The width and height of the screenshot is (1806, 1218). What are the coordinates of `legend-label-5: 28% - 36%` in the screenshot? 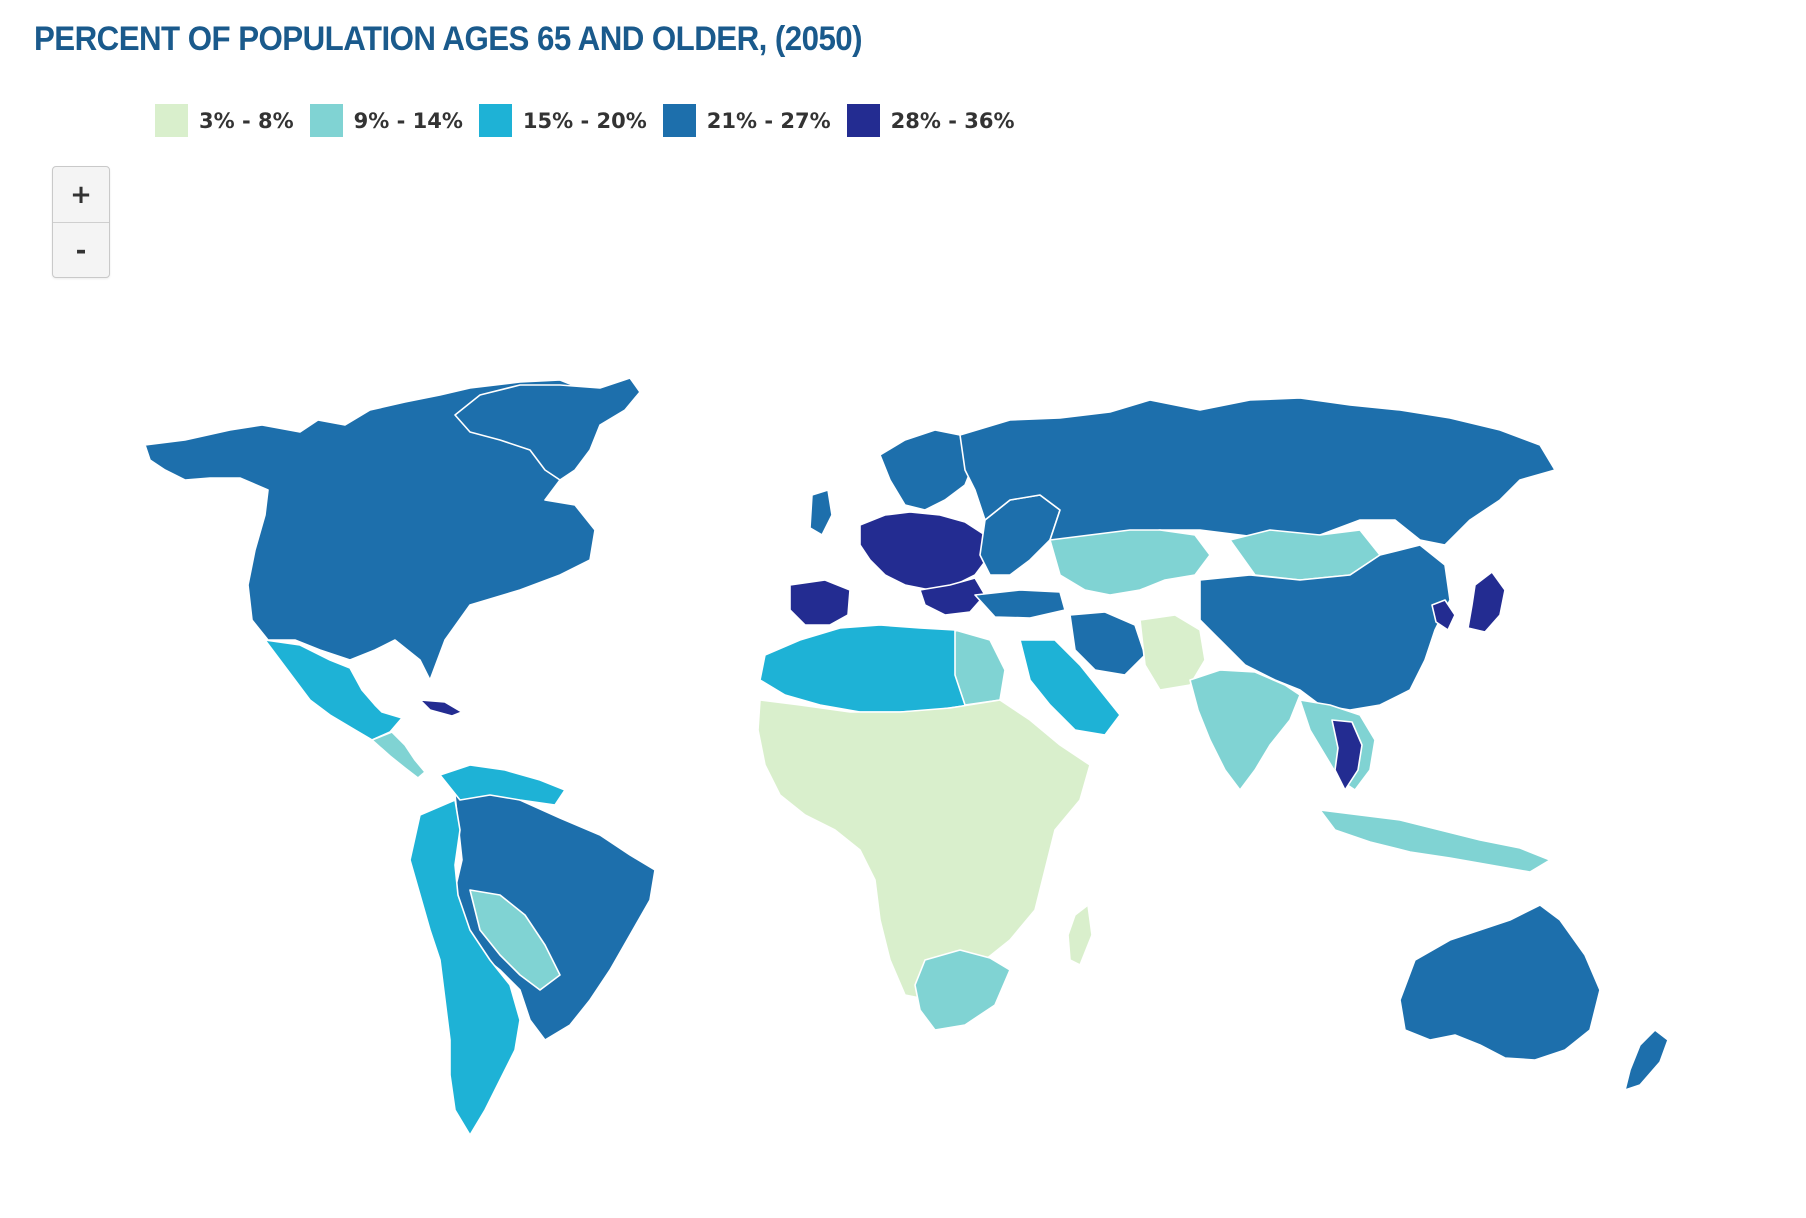 It's located at (952, 120).